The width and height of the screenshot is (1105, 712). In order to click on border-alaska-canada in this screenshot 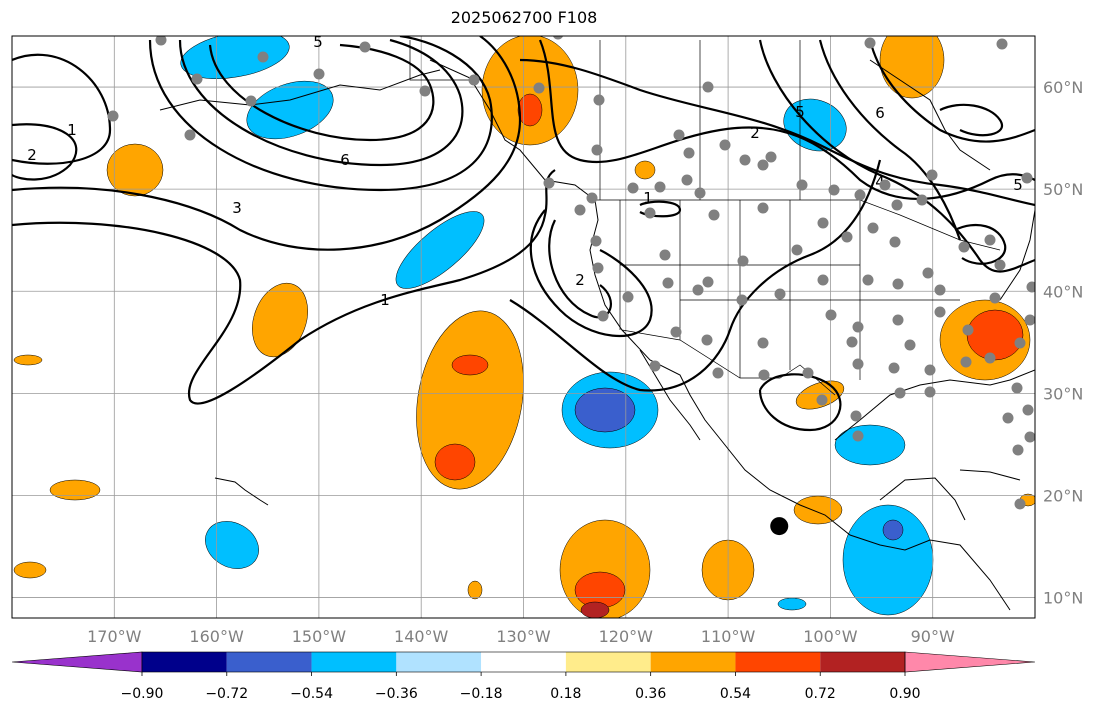, I will do `click(439, 60)`.